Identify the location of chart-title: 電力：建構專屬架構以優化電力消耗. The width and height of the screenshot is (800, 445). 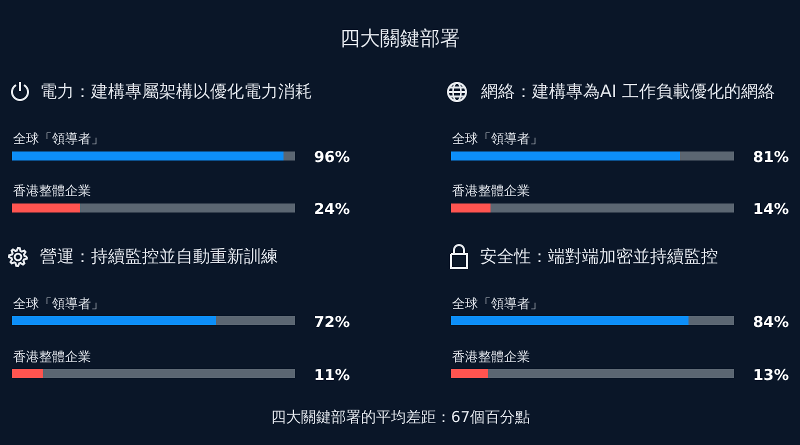
(176, 92).